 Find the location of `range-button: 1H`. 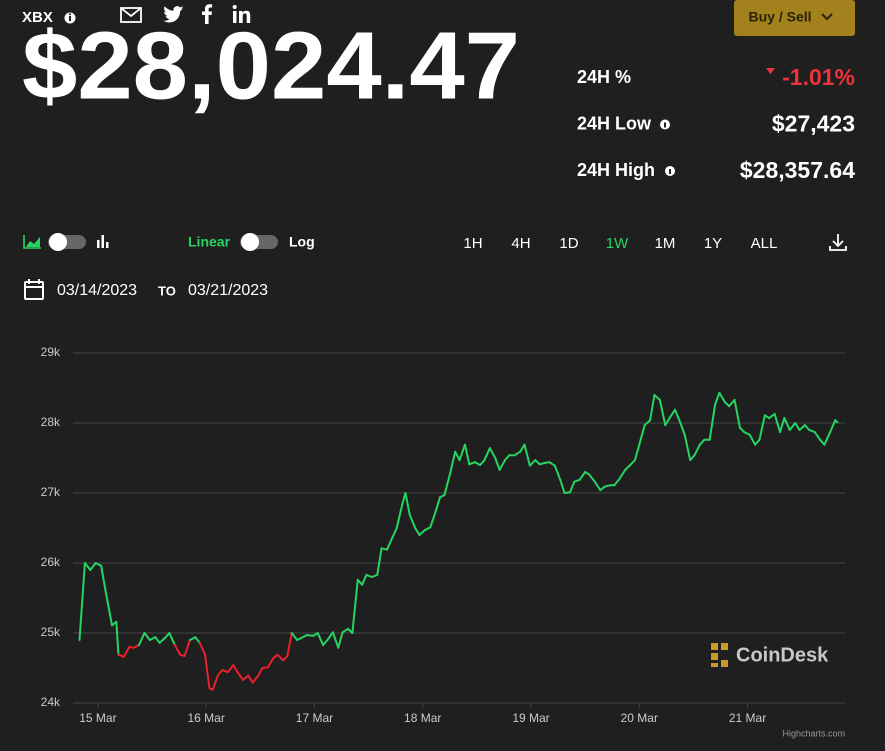

range-button: 1H is located at coordinates (472, 243).